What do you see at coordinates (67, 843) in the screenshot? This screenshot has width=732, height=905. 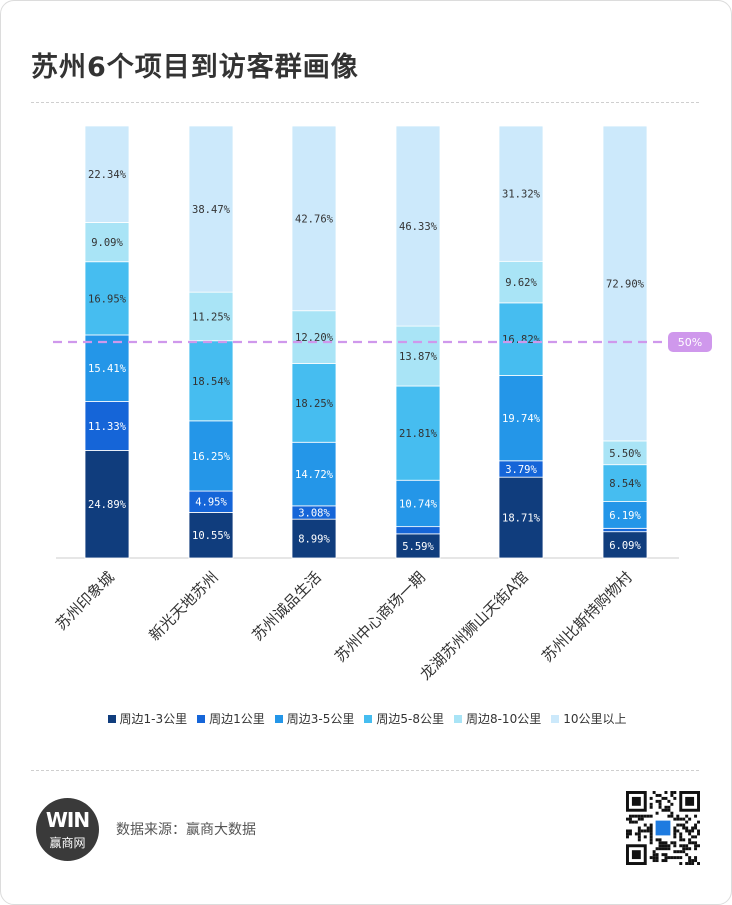 I see `logo-text: 赢商网` at bounding box center [67, 843].